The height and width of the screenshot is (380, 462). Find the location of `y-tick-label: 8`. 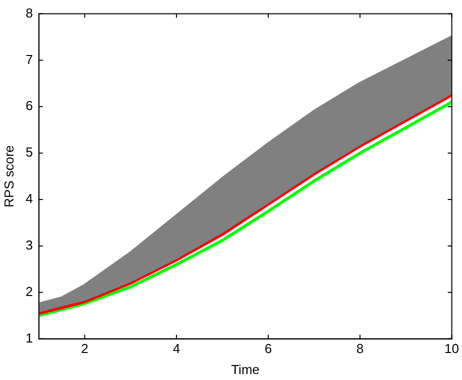

y-tick-label: 8 is located at coordinates (29, 12).